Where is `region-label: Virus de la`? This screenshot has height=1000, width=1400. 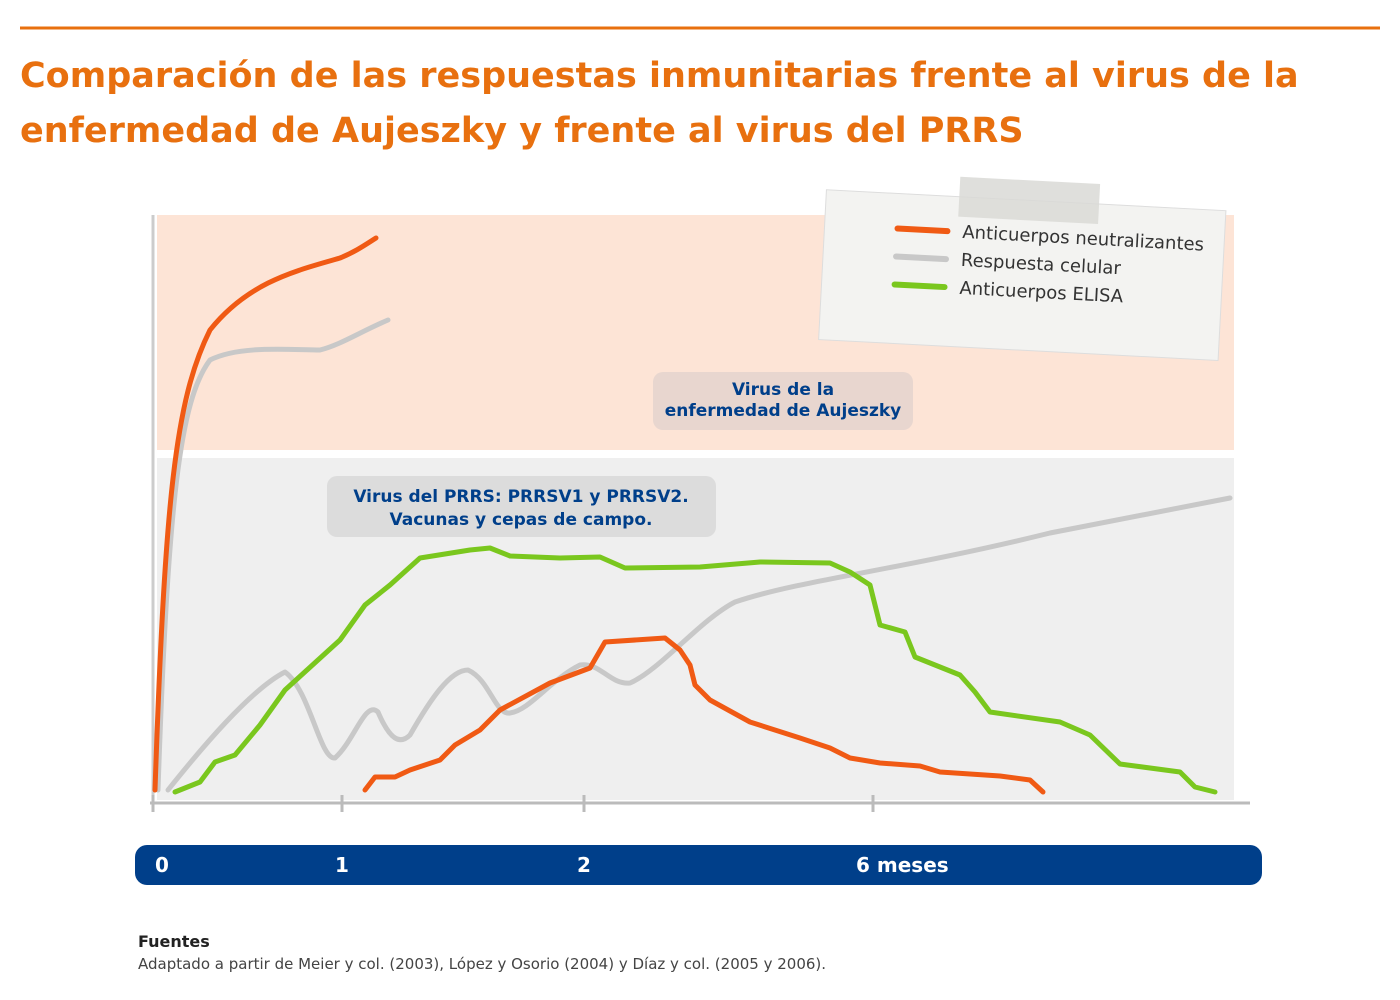 region-label: Virus de la is located at coordinates (783, 390).